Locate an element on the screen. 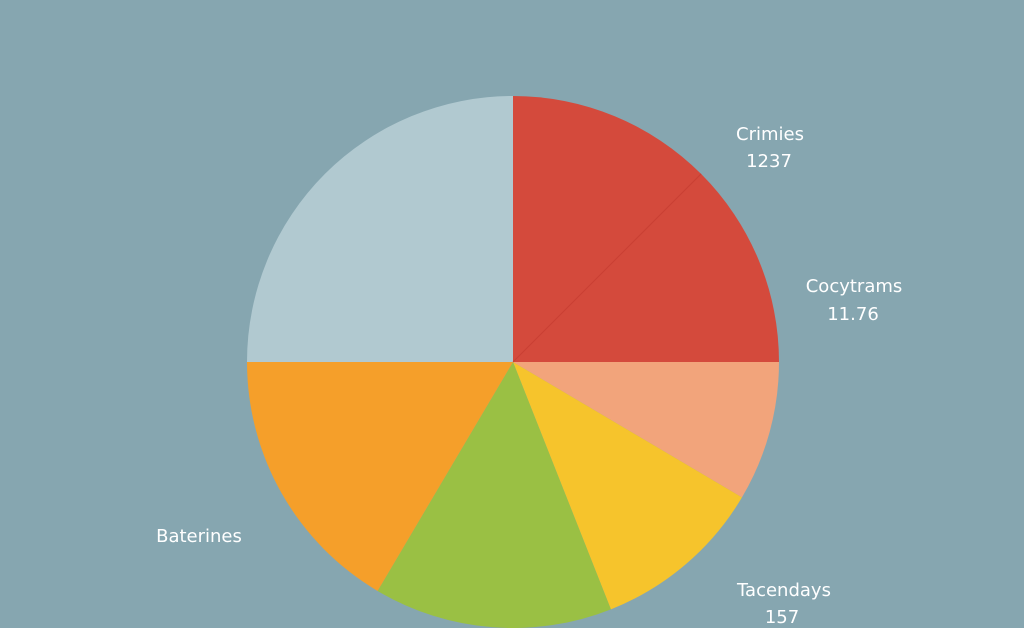 This screenshot has width=1024, height=628. pie-slice-tacendays is located at coordinates (627, 486).